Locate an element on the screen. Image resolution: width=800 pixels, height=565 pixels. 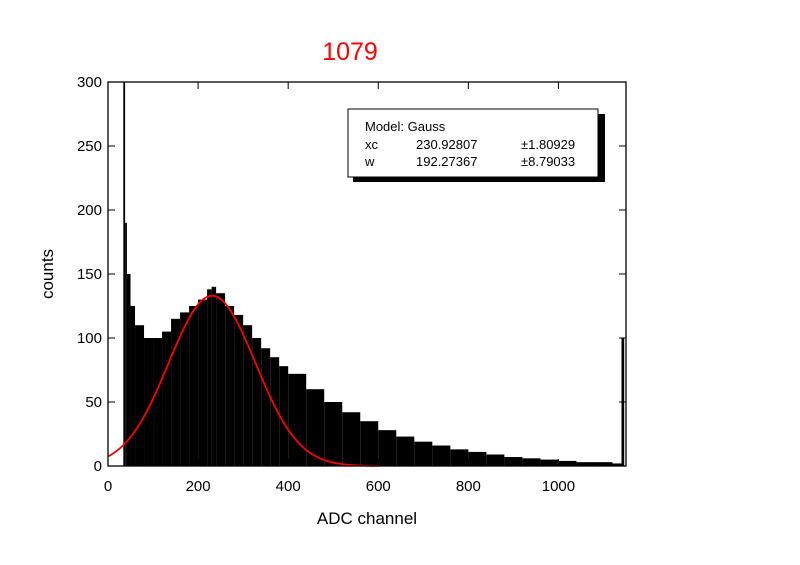
x-tick-label: 400 is located at coordinates (288, 486).